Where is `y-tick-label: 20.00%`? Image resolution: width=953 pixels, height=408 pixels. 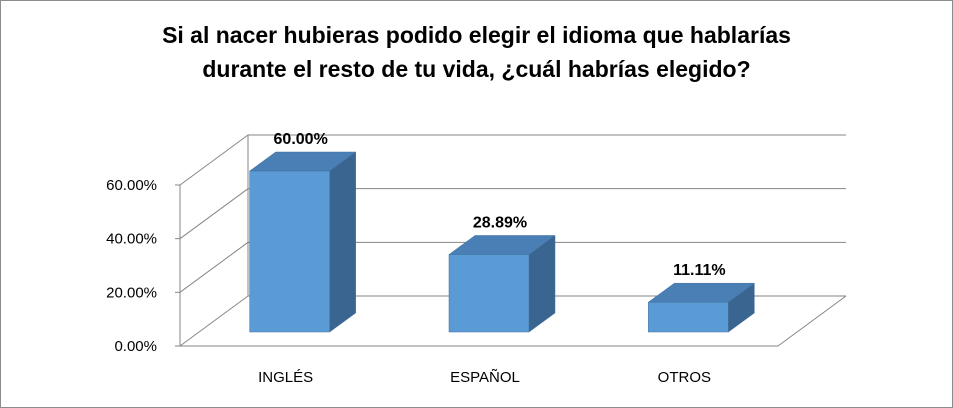
y-tick-label: 20.00% is located at coordinates (131, 292).